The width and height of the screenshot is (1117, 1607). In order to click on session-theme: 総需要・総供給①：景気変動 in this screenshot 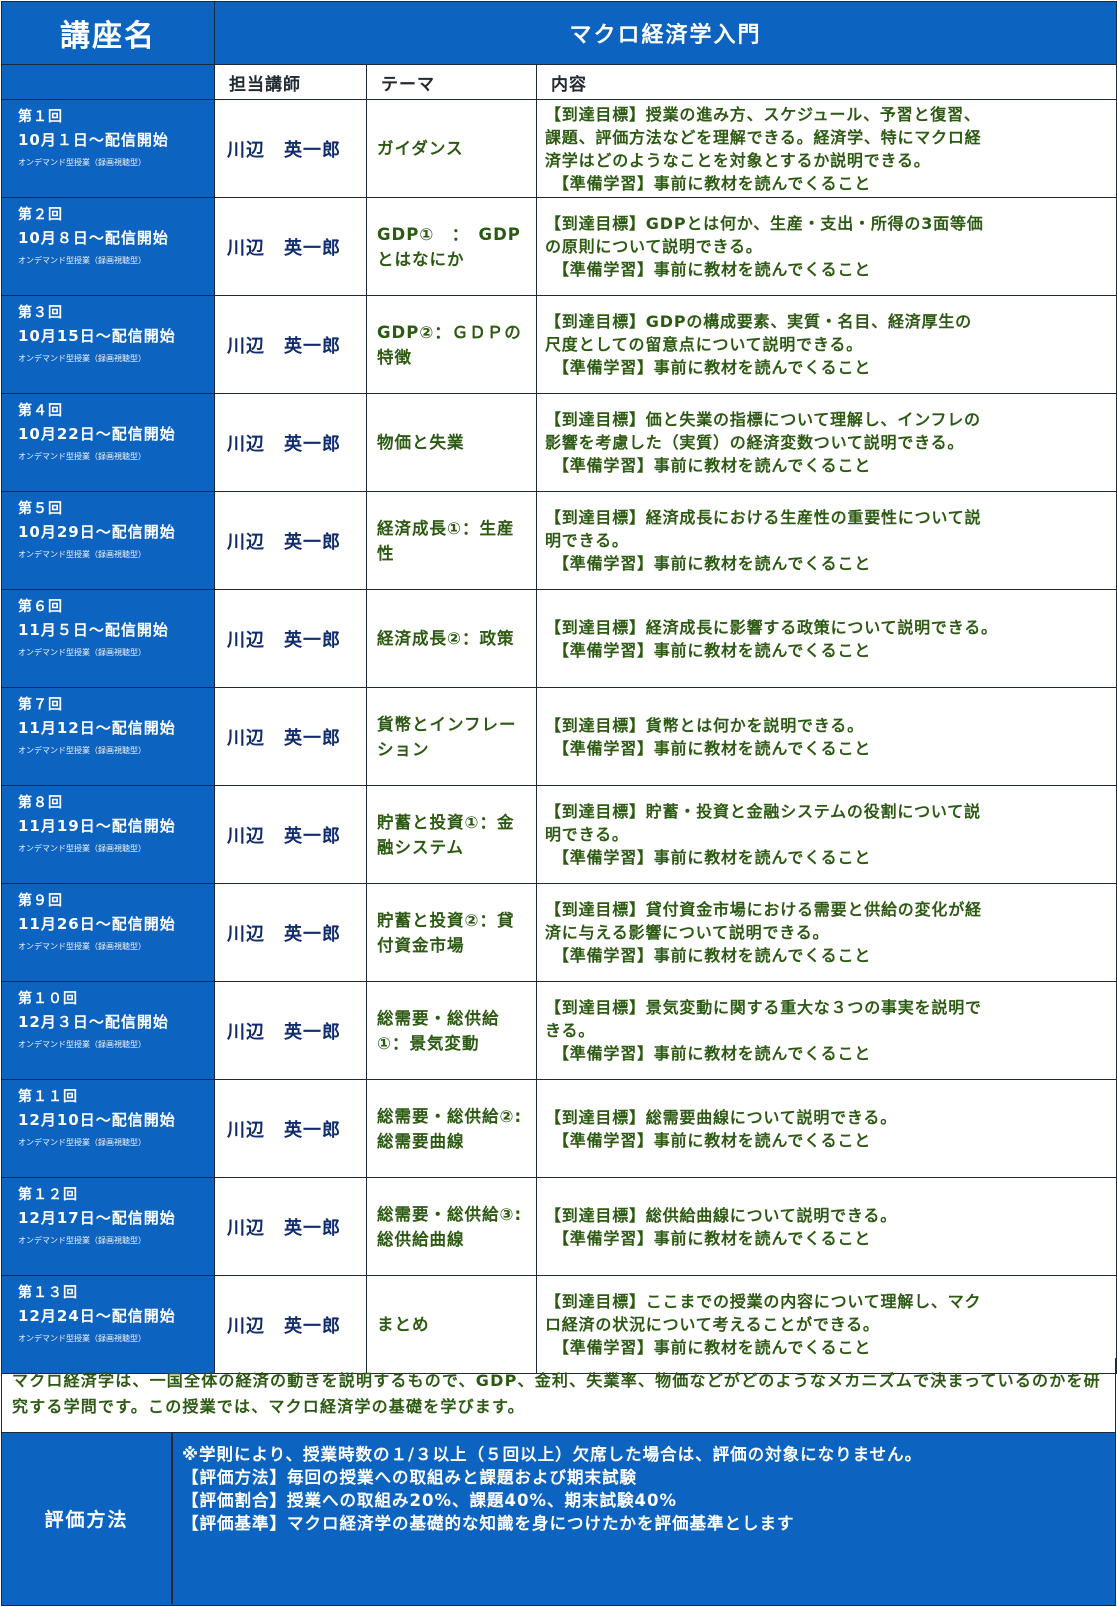, I will do `click(451, 1030)`.